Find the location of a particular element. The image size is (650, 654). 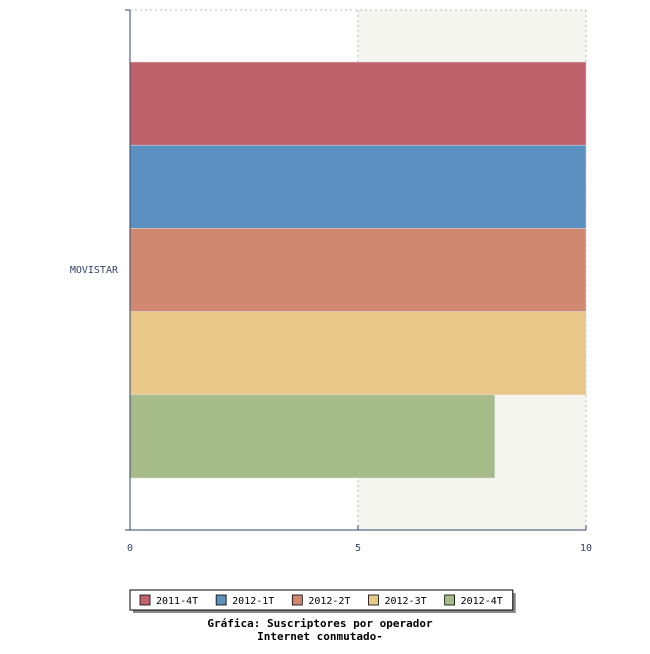

x-tick-label: 5 is located at coordinates (358, 548).